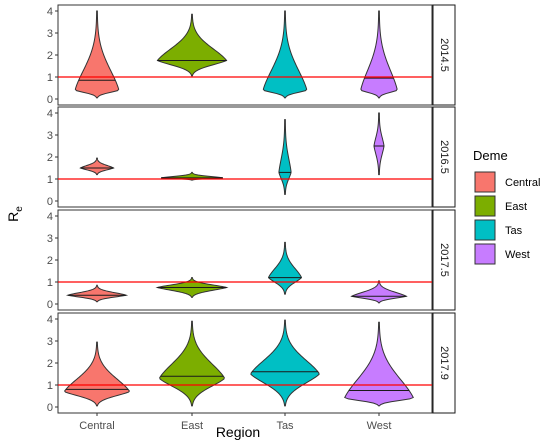  I want to click on x-tick-label: Tas, so click(285, 426).